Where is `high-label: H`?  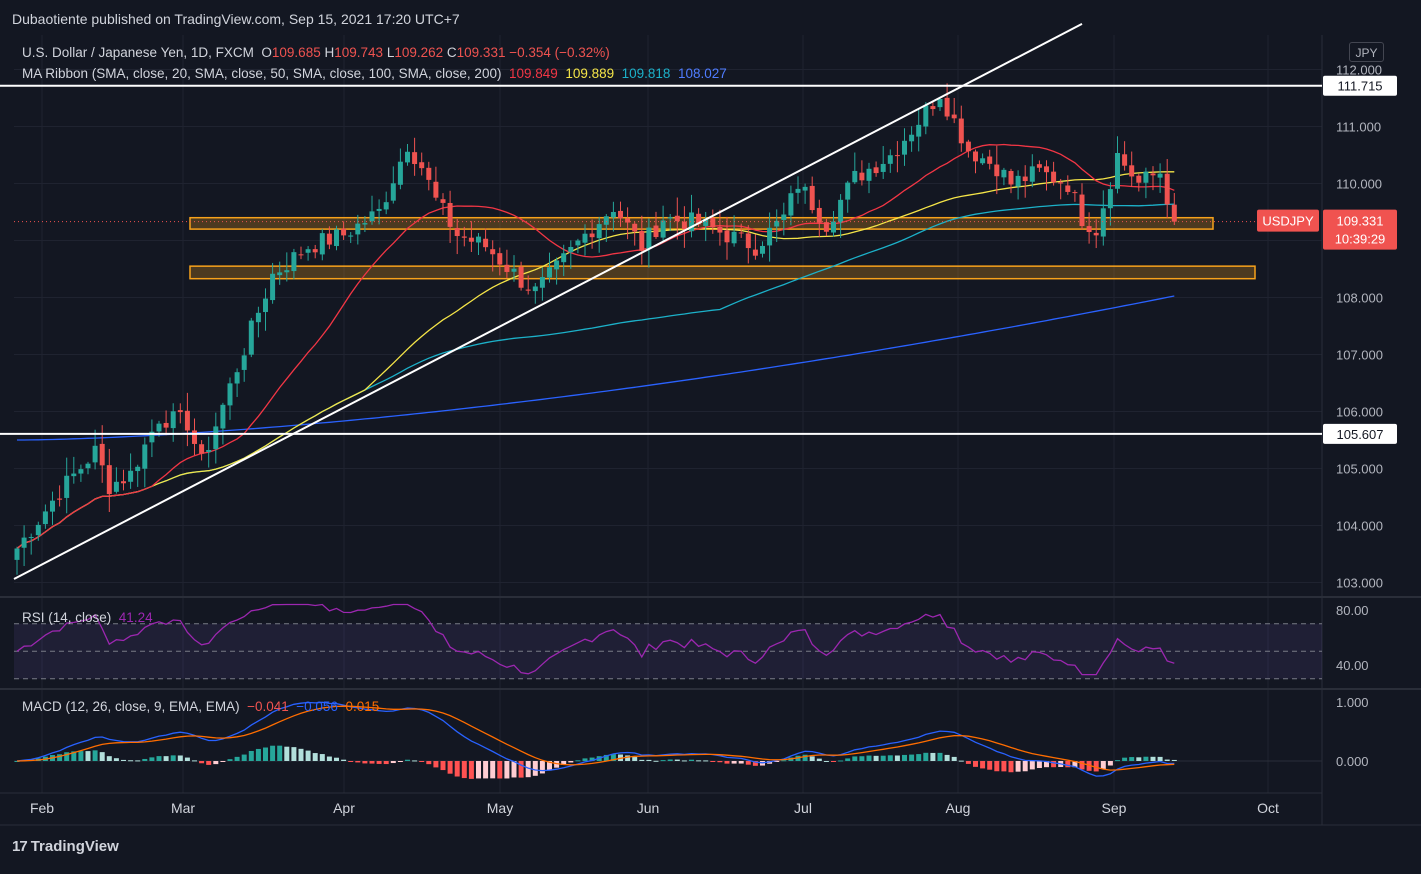
high-label: H is located at coordinates (329, 52).